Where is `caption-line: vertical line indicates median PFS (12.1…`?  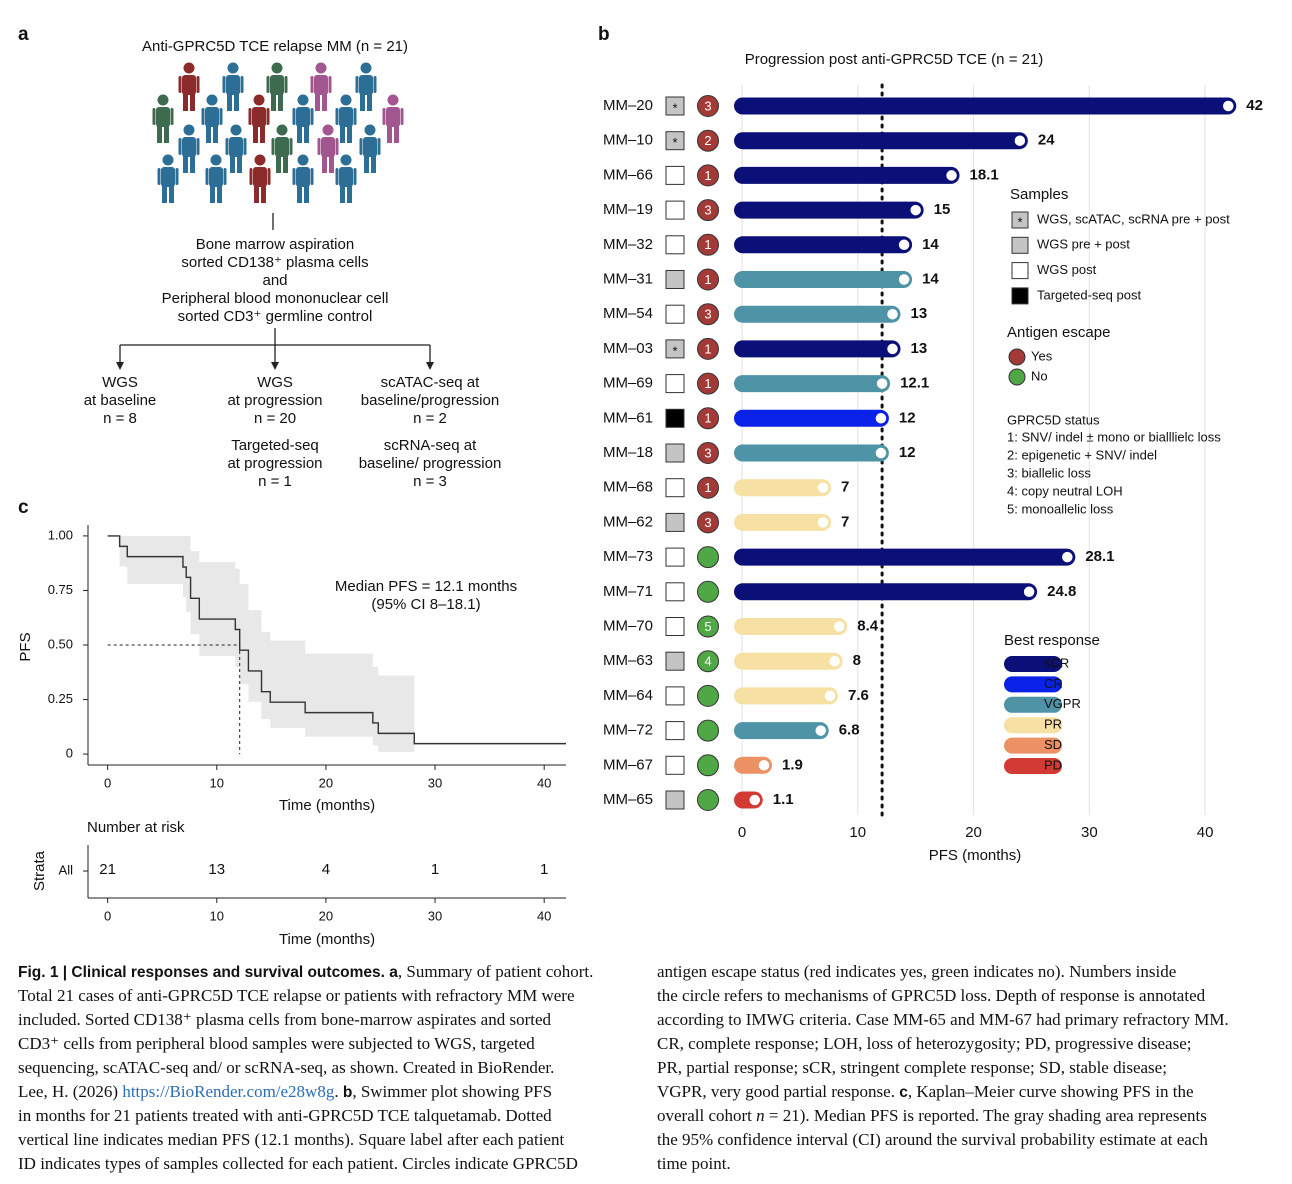
caption-line: vertical line indicates median PFS (12.1… is located at coordinates (291, 1140).